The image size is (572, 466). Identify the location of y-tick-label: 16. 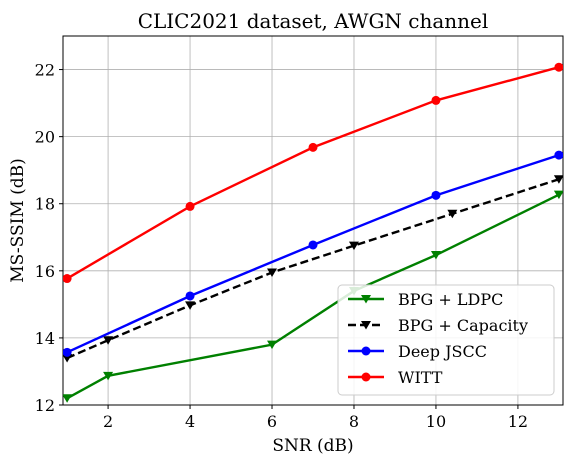
(45, 271).